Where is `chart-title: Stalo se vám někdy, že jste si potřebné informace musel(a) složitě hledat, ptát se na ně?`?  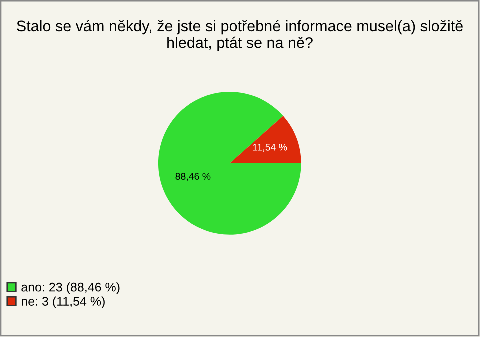
chart-title: Stalo se vám někdy, že jste si potřebné informace musel(a) složitě hledat, ptát se na ně? is located at coordinates (240, 36).